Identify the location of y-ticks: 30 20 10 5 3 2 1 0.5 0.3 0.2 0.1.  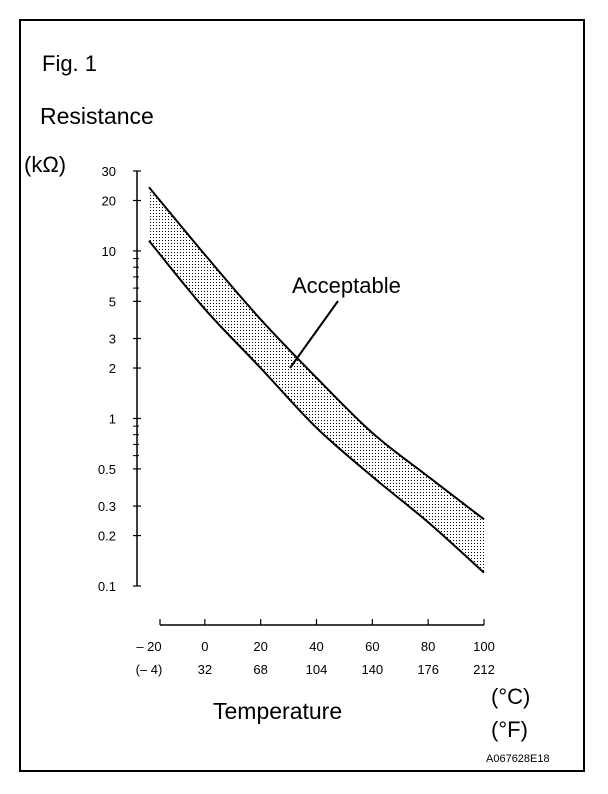
(119, 379).